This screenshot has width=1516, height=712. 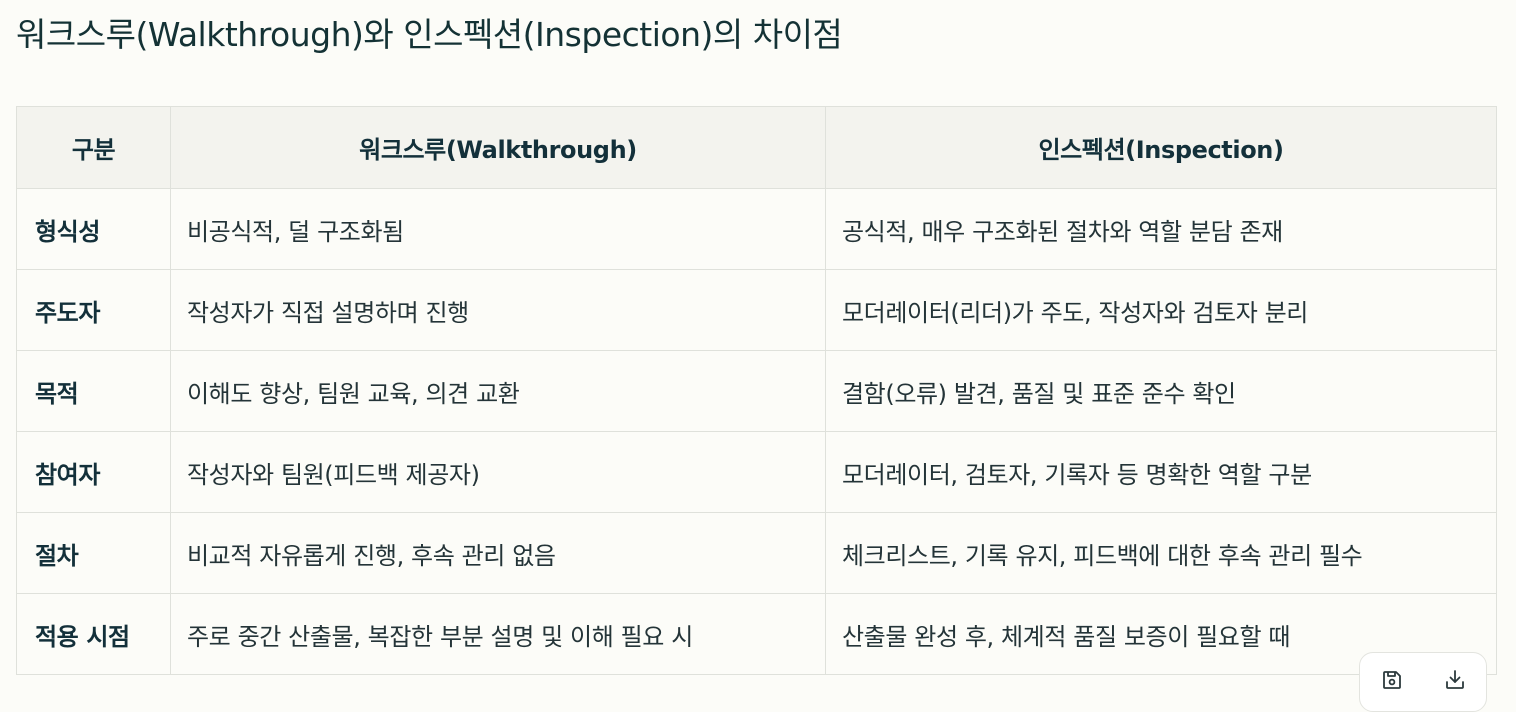 What do you see at coordinates (93, 553) in the screenshot?
I see `row-label: 절차` at bounding box center [93, 553].